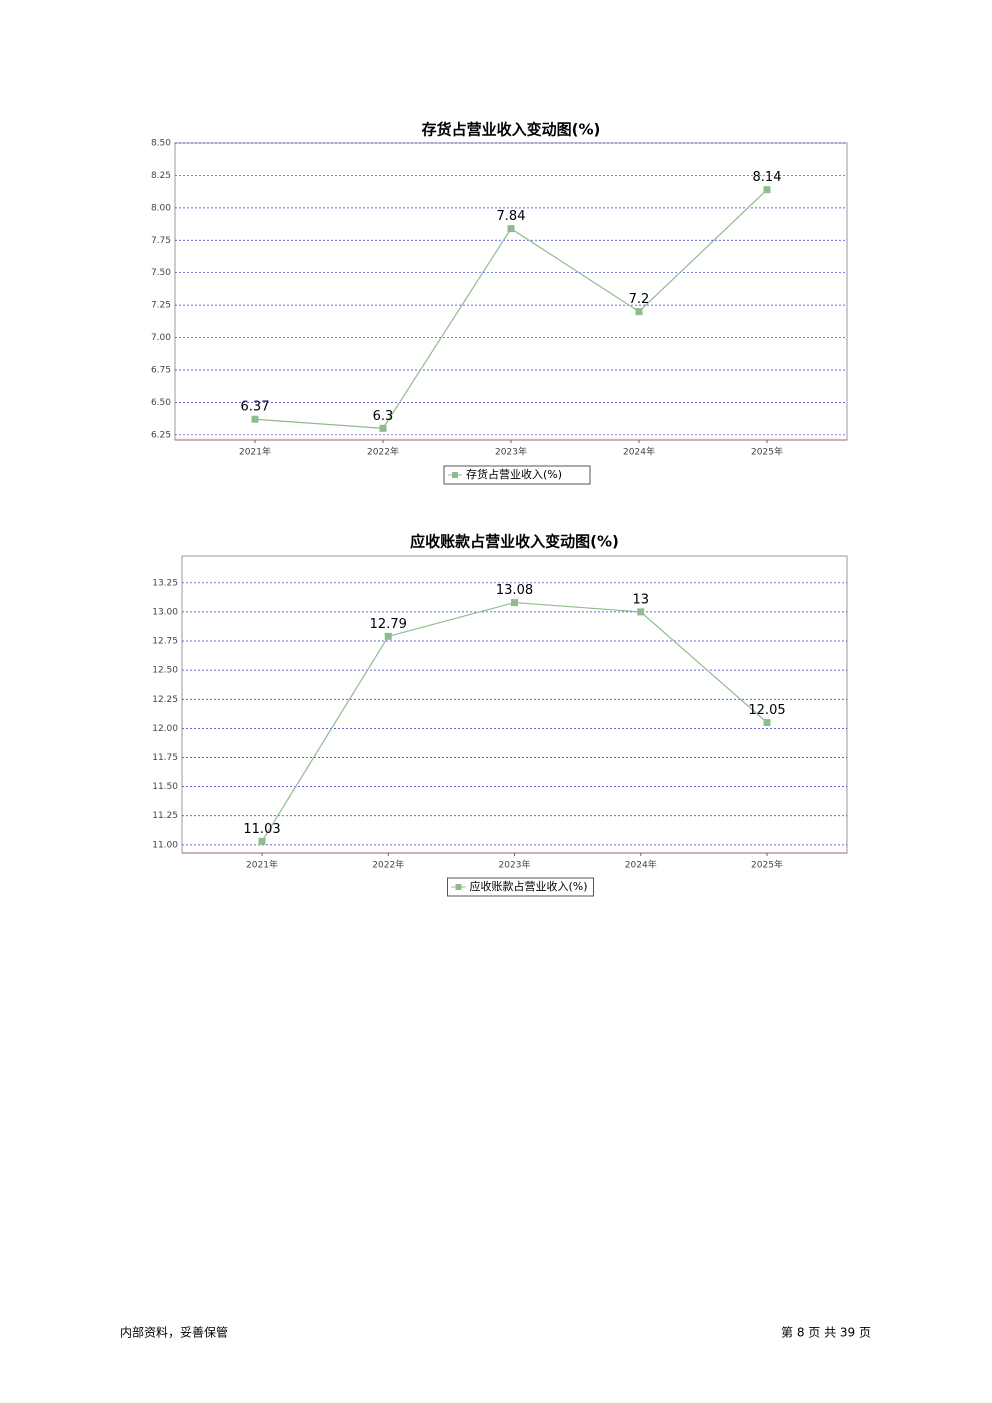 The width and height of the screenshot is (992, 1403). I want to click on y-tick-label: 8.00, so click(161, 208).